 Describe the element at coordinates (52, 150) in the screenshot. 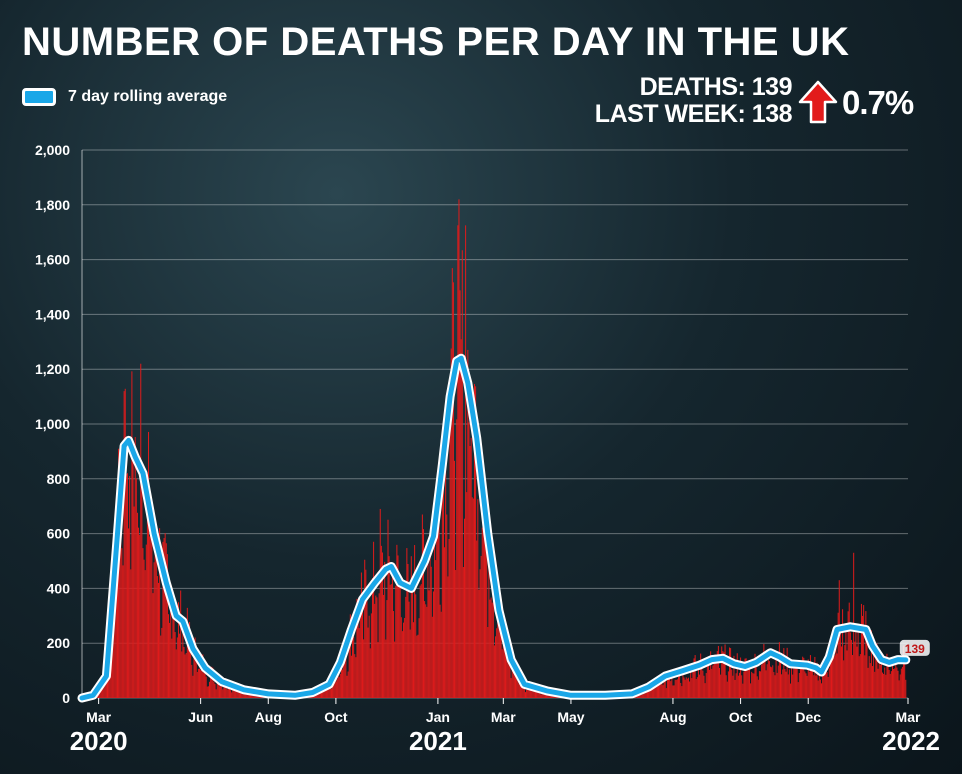

I see `y-tick-label: 2,000` at that location.